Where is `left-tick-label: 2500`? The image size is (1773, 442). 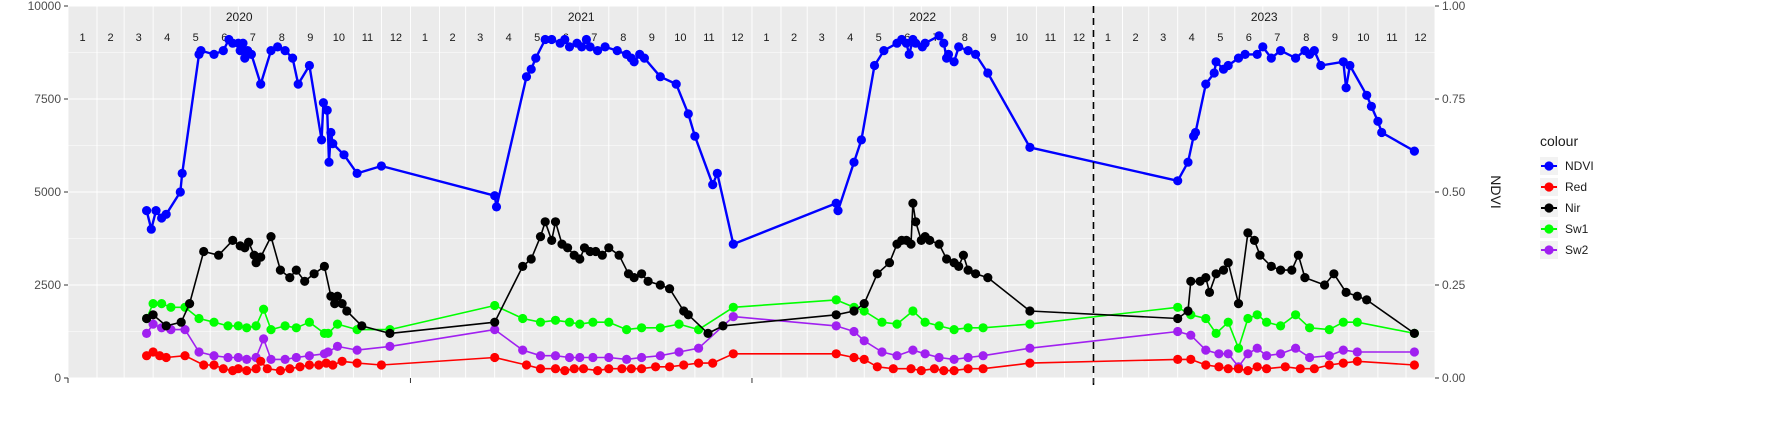
left-tick-label: 2500 is located at coordinates (47, 285).